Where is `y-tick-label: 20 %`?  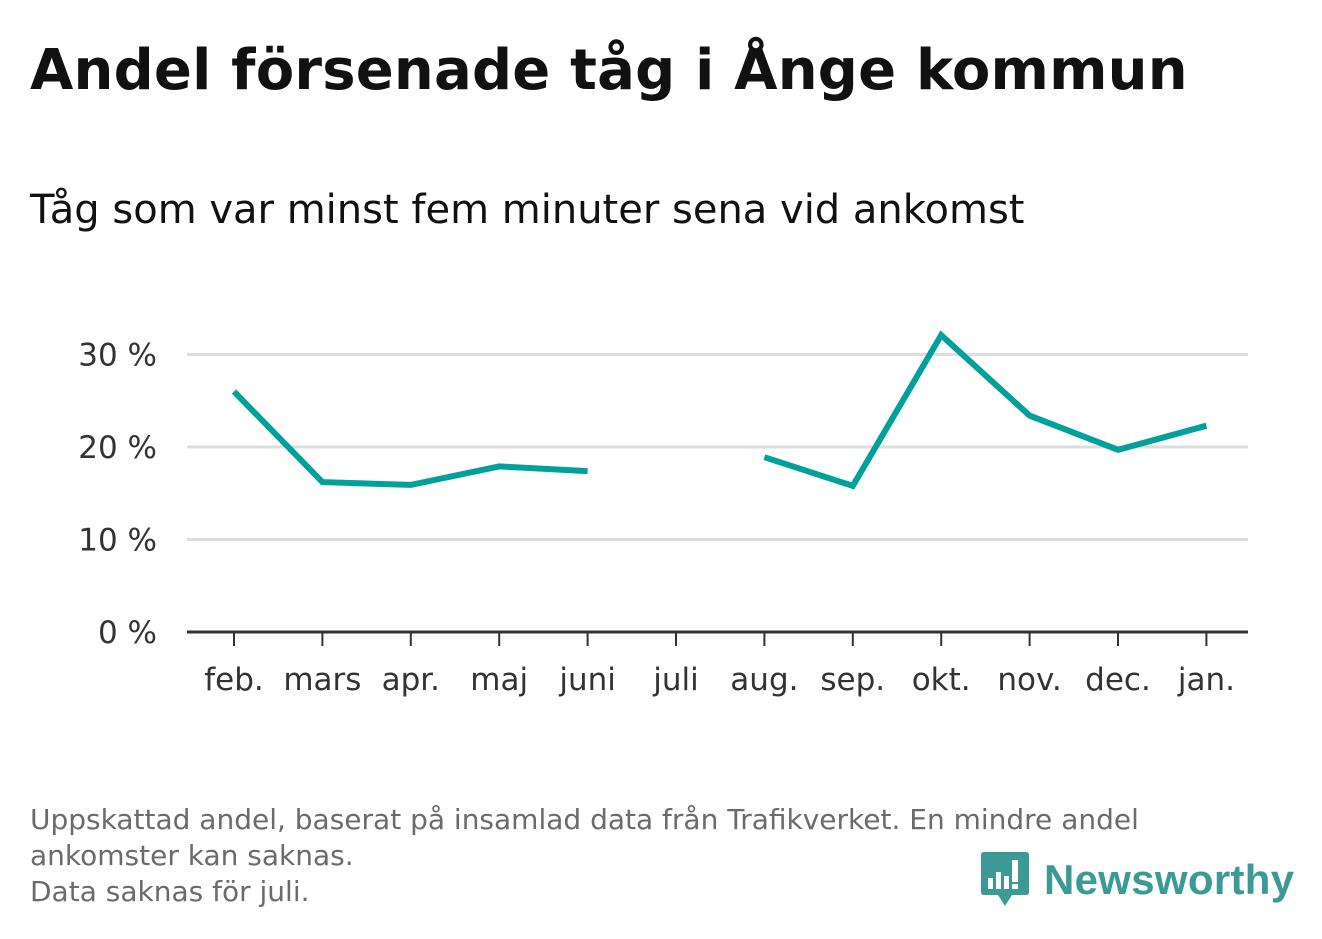
y-tick-label: 20 % is located at coordinates (117, 448).